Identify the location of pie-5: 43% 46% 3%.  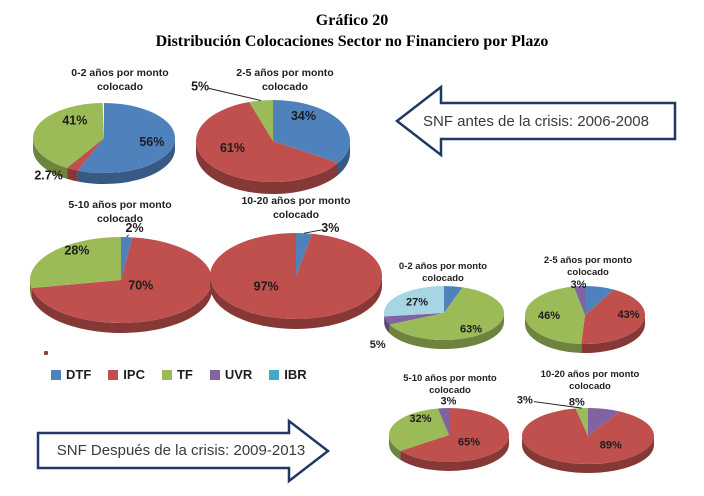
(585, 316).